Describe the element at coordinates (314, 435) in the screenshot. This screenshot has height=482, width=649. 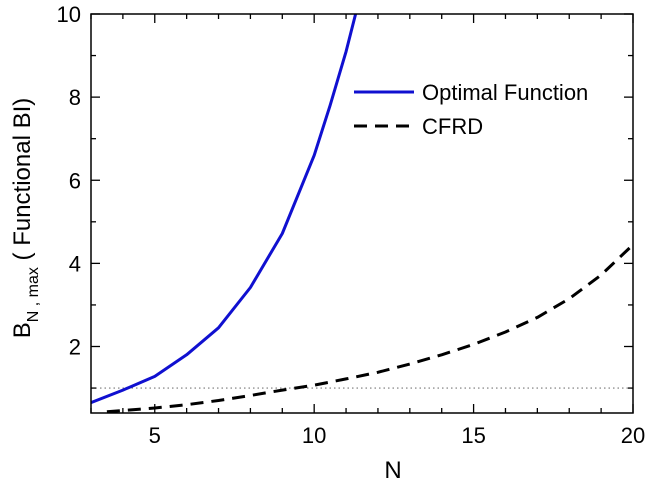
I see `x-tick-label: 10` at that location.